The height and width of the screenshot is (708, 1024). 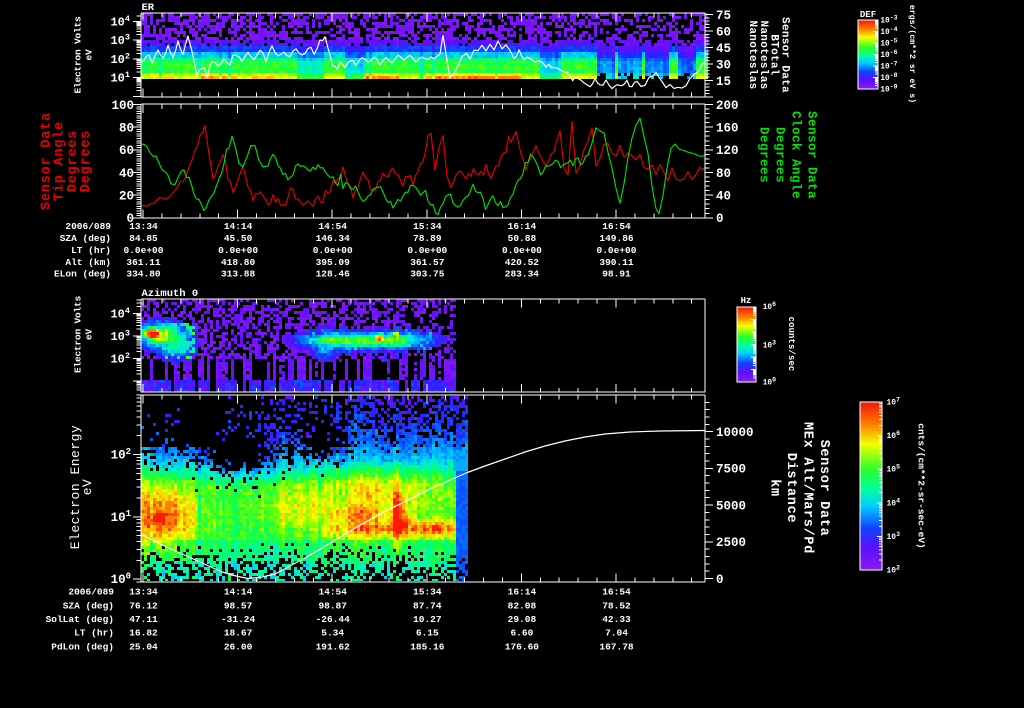 What do you see at coordinates (143, 619) in the screenshot?
I see `svg-text: 47.11` at bounding box center [143, 619].